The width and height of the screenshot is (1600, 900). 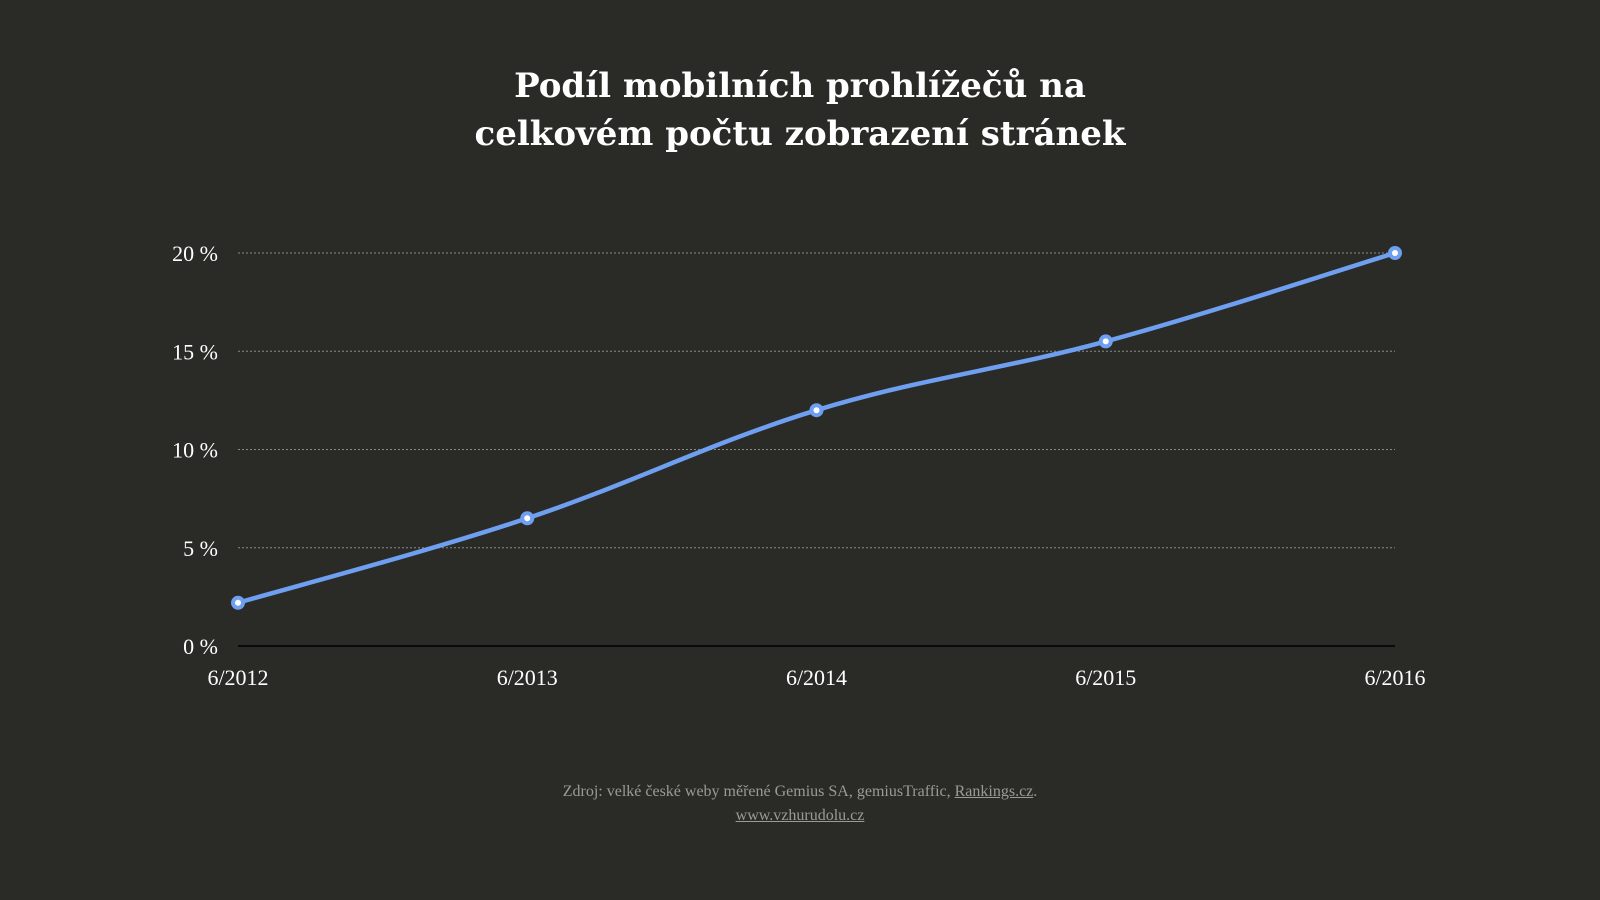 What do you see at coordinates (1394, 677) in the screenshot?
I see `x-tick-label: 6/2016` at bounding box center [1394, 677].